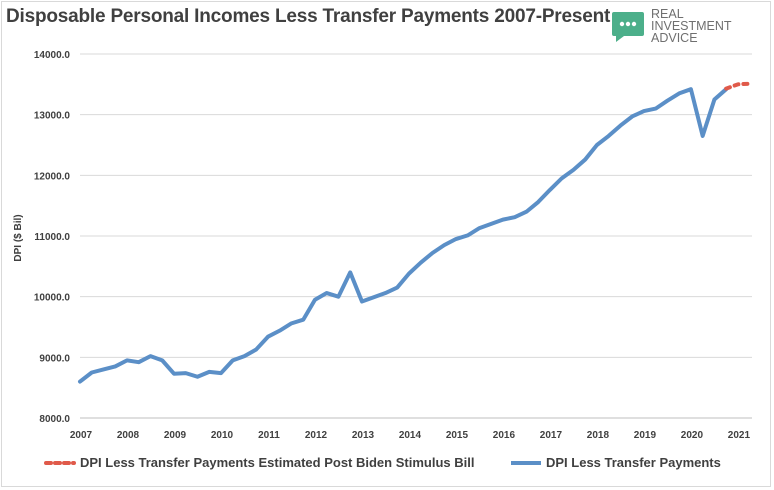  Describe the element at coordinates (633, 462) in the screenshot. I see `legend-label-actual: DPI Less Transfer Payments` at that location.